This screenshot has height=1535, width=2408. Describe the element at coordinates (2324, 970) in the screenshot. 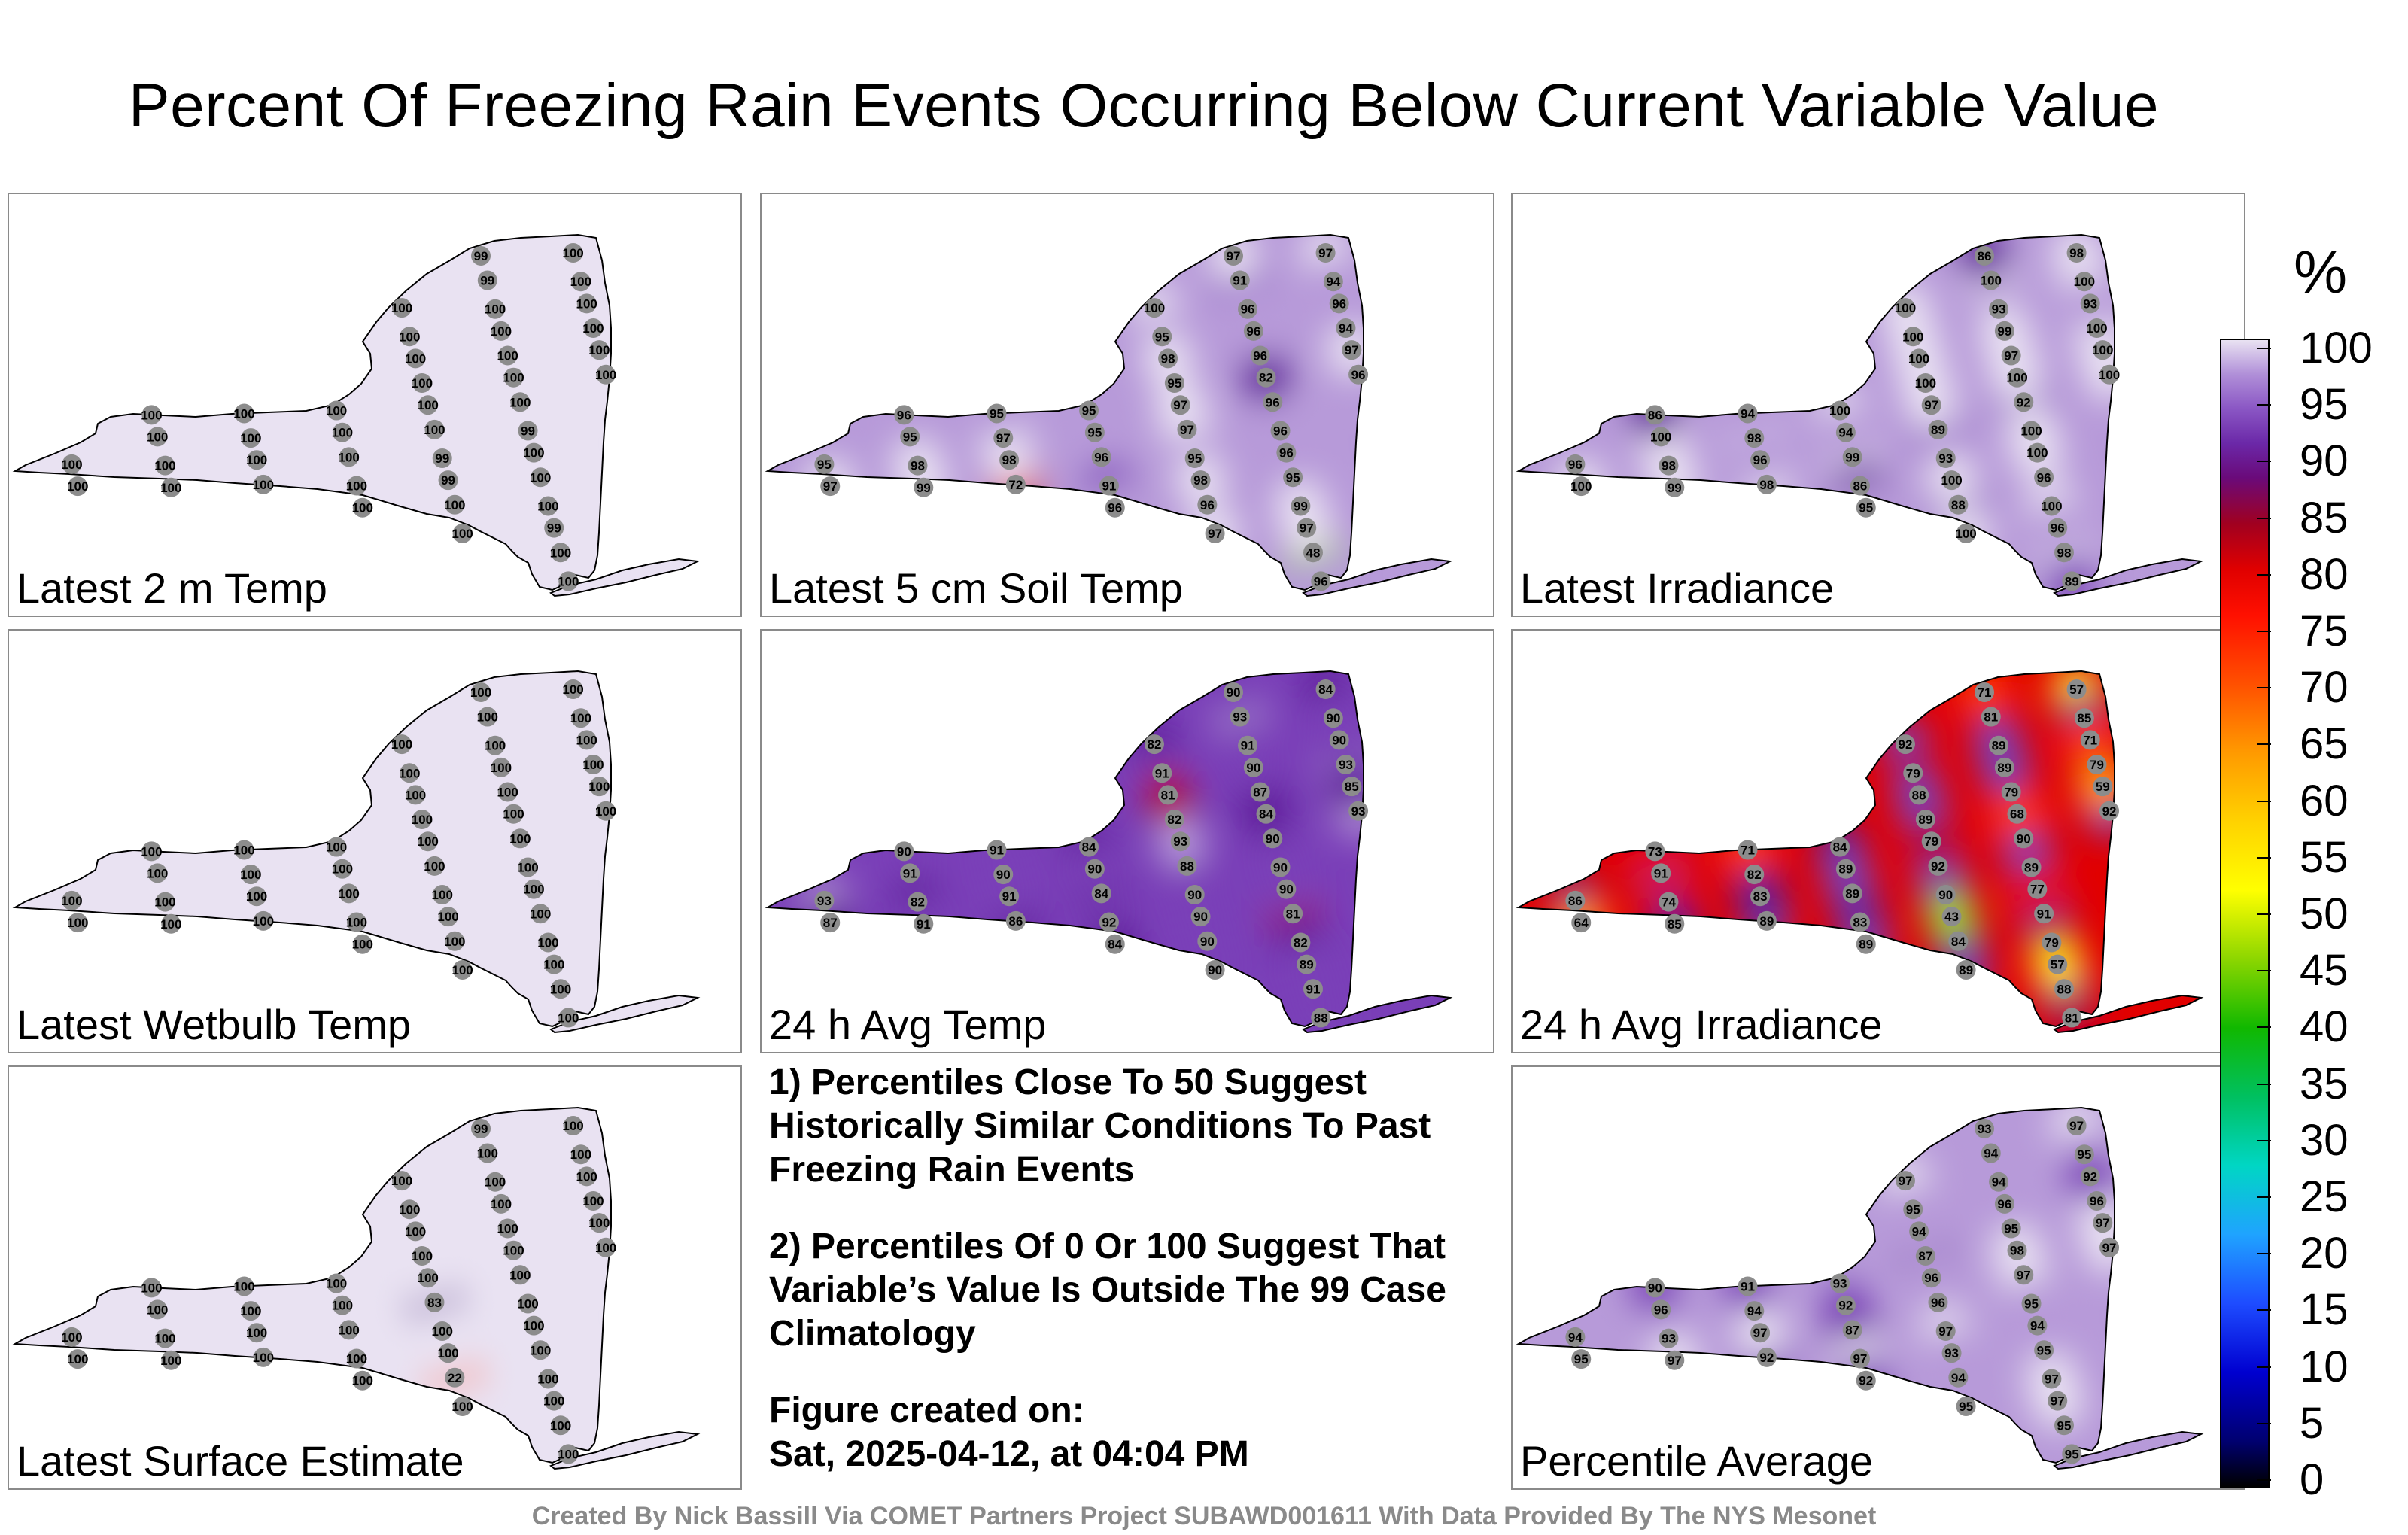

I see `colorbar-tick-label: 45` at that location.